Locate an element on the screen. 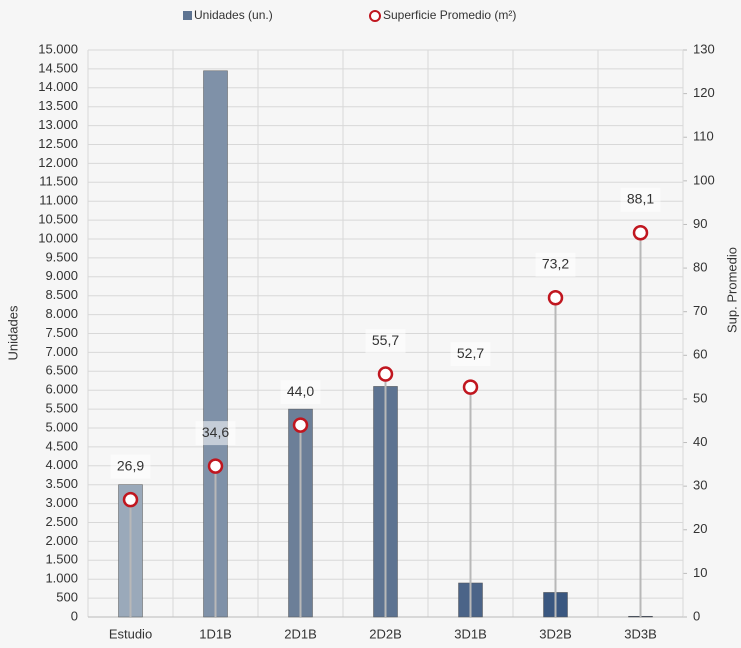  y-tick-label: 500 is located at coordinates (67, 597).